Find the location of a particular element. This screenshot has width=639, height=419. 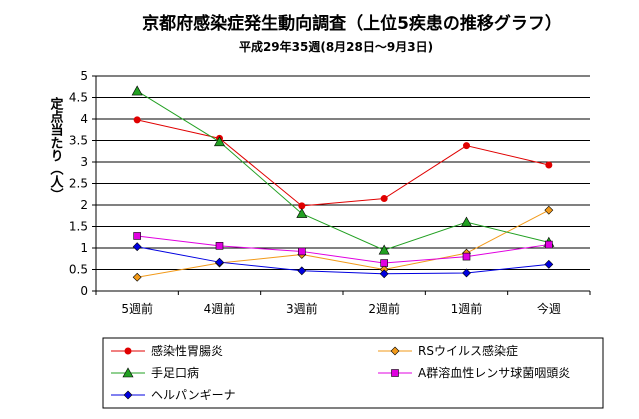

legend-item: 感染性胃腸炎 is located at coordinates (167, 350).